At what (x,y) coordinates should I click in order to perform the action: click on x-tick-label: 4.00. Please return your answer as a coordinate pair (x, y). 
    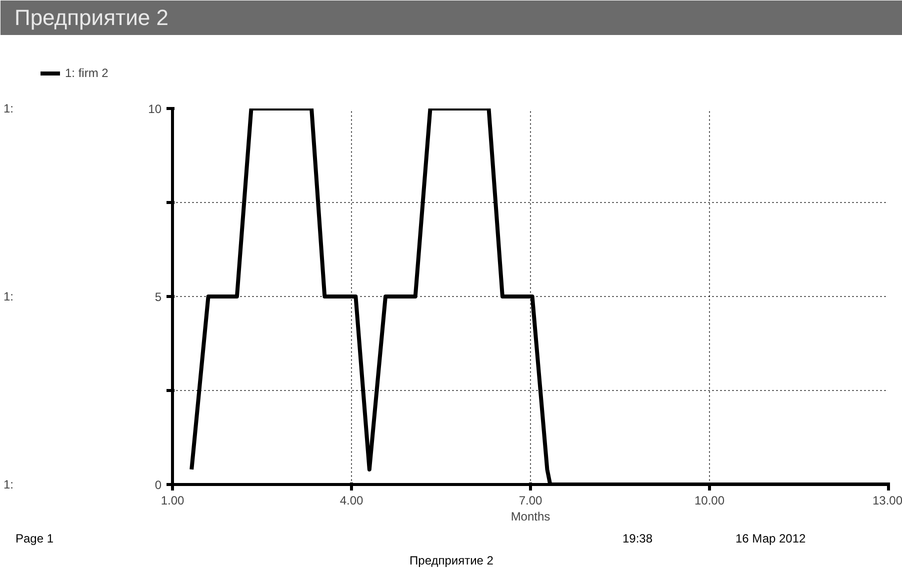
    Looking at the image, I should click on (352, 501).